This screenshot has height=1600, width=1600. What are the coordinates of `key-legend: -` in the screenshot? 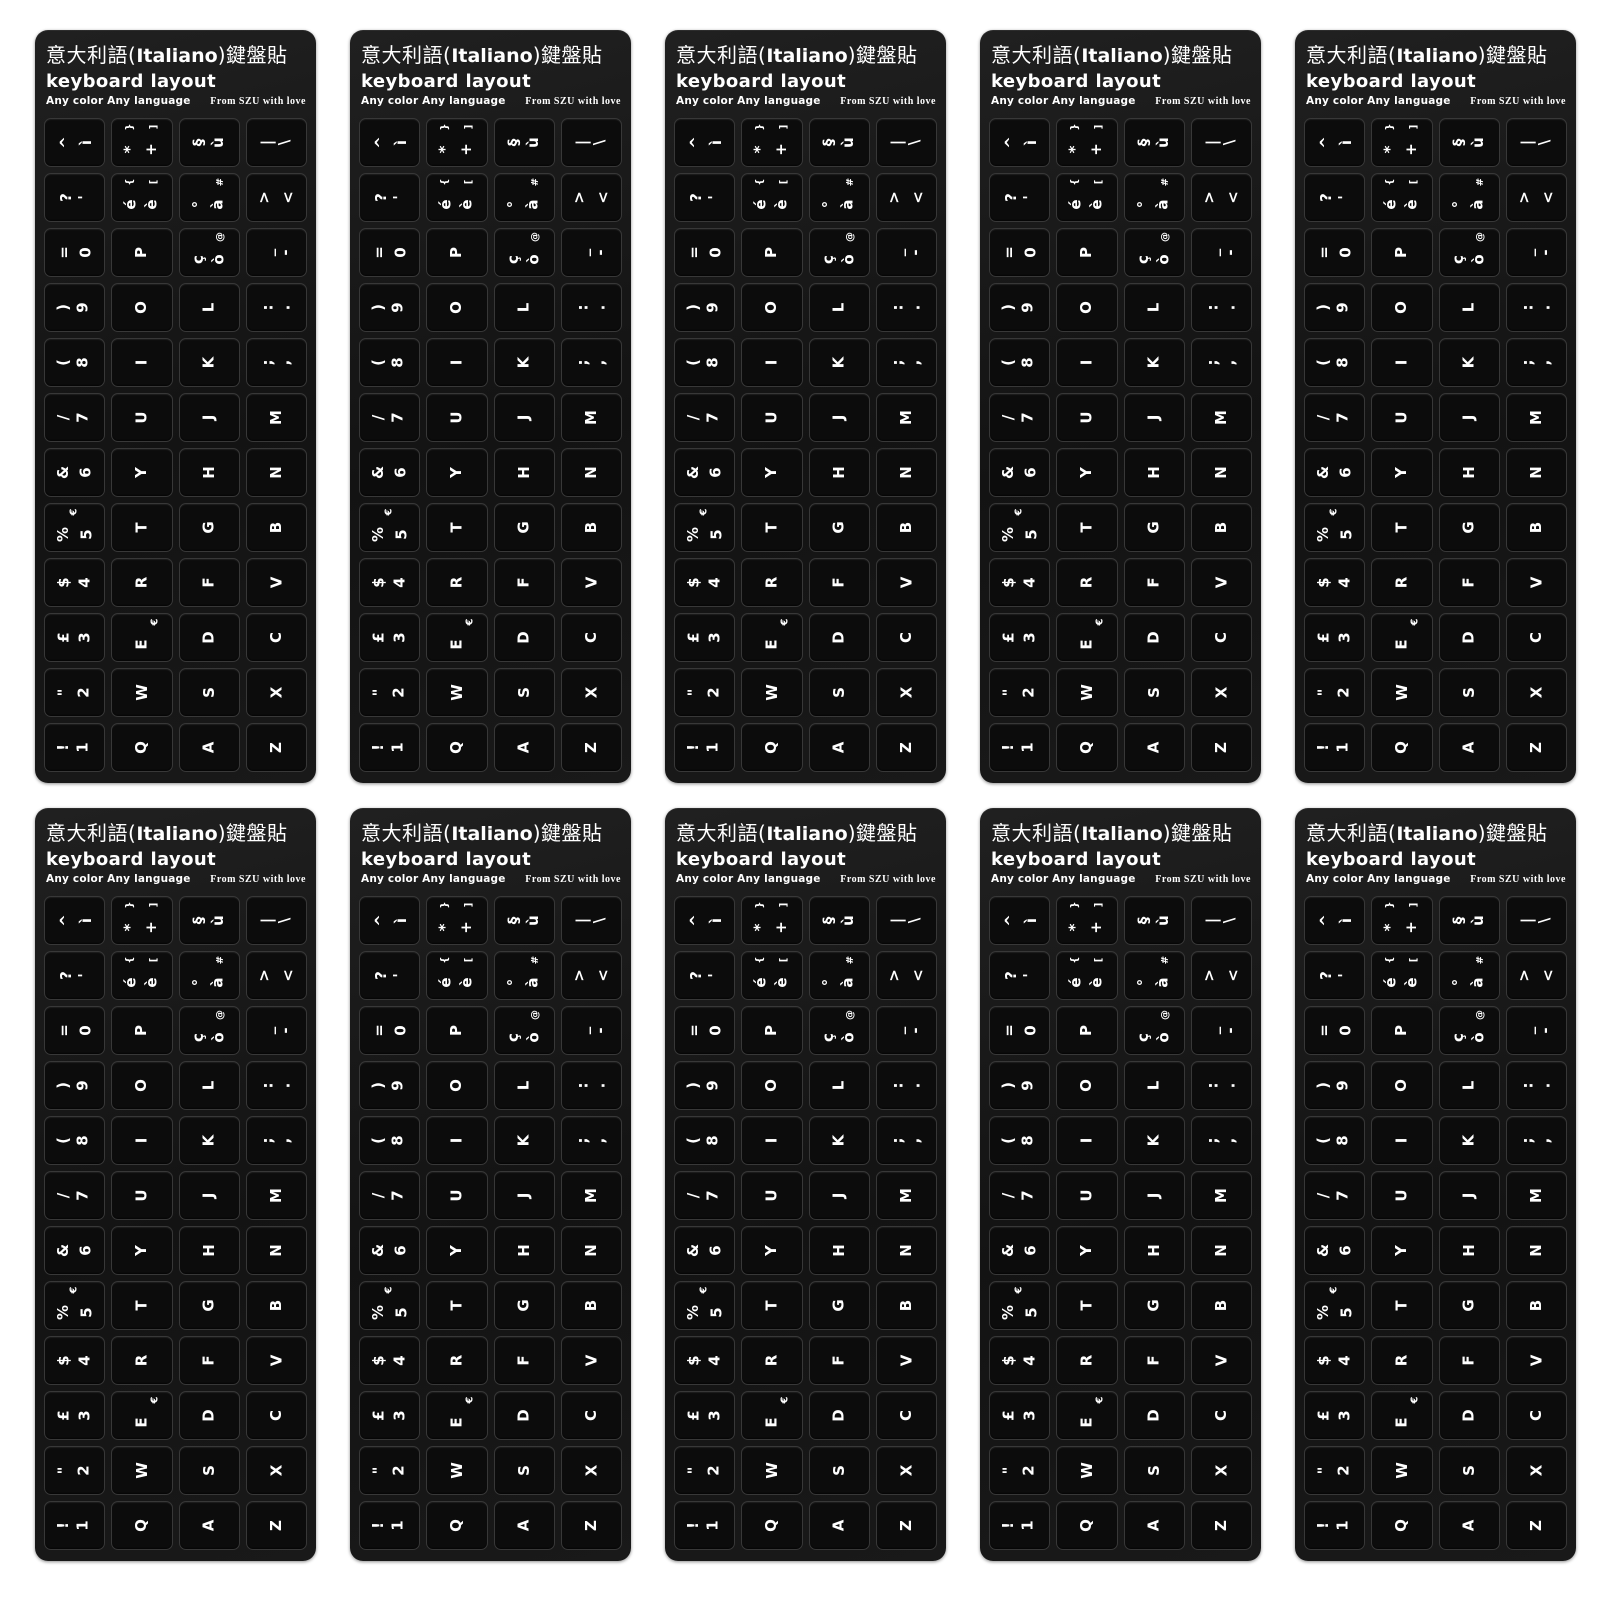 It's located at (915, 1030).